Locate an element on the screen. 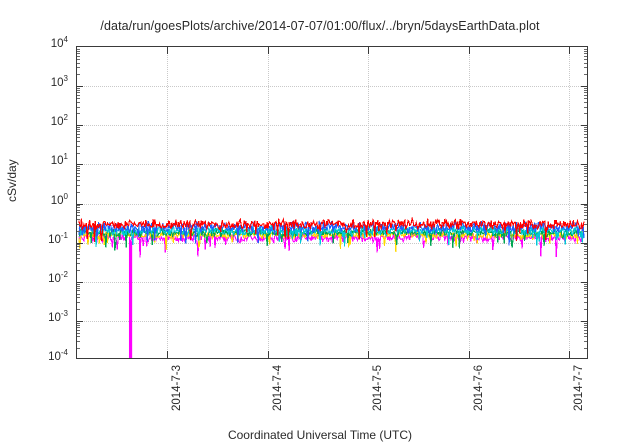 The image size is (640, 448). x-axis-label: Coordinated Universal Time (UTC) is located at coordinates (320, 435).